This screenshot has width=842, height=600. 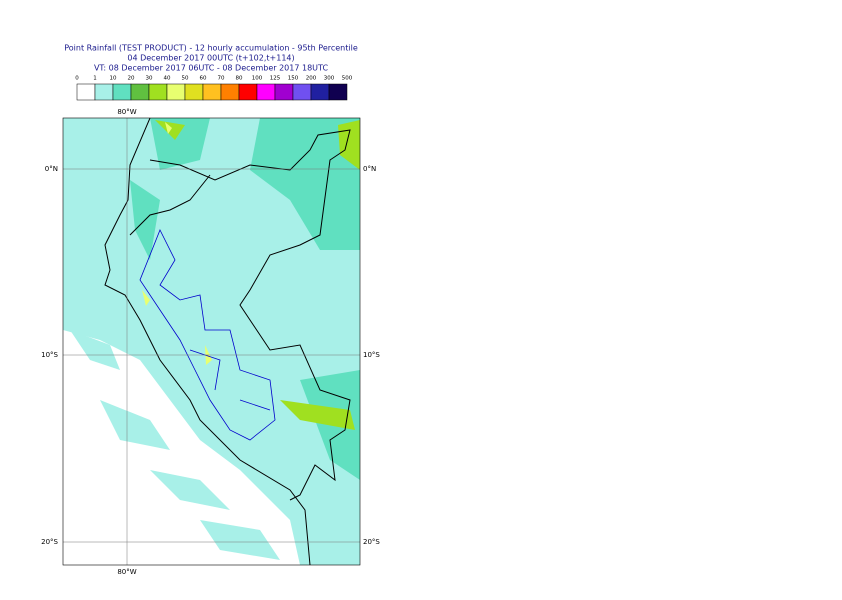 What do you see at coordinates (347, 79) in the screenshot?
I see `legend-label: 500` at bounding box center [347, 79].